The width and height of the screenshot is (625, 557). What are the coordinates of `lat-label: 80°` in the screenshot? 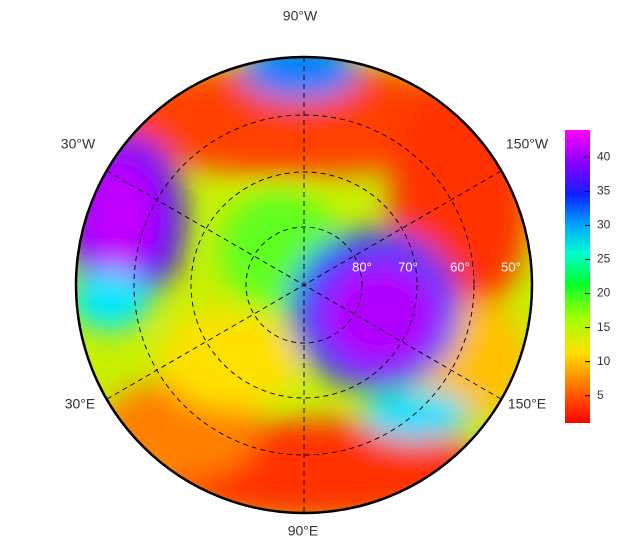 It's located at (362, 266).